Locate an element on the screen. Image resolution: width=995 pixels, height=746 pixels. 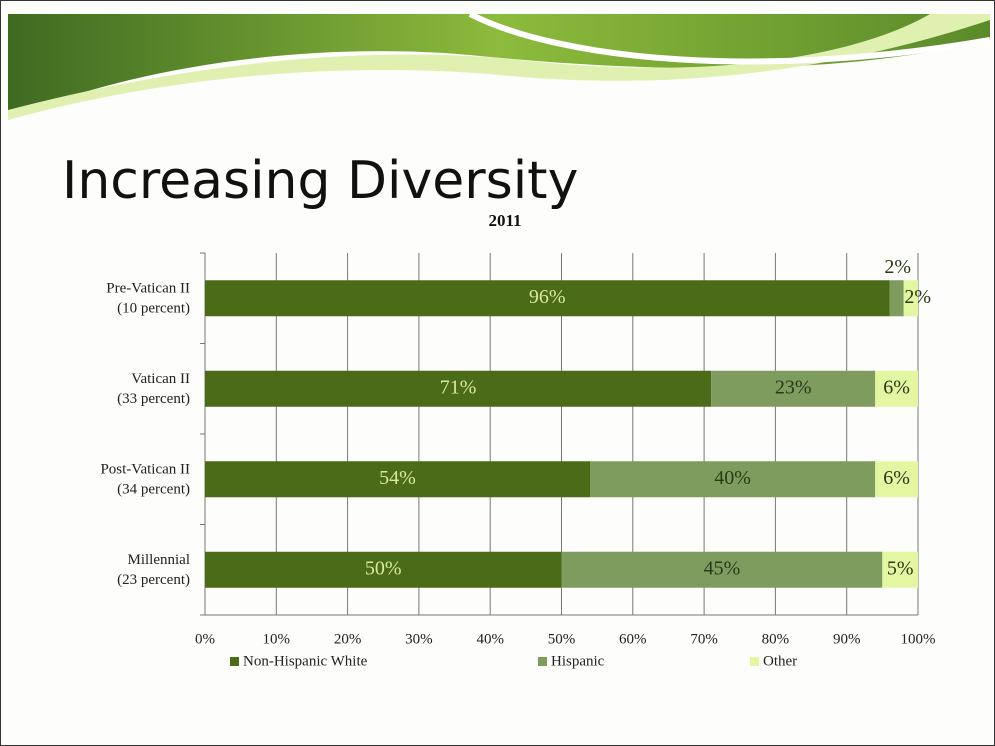
label-line: (10 percent) is located at coordinates (153, 309).